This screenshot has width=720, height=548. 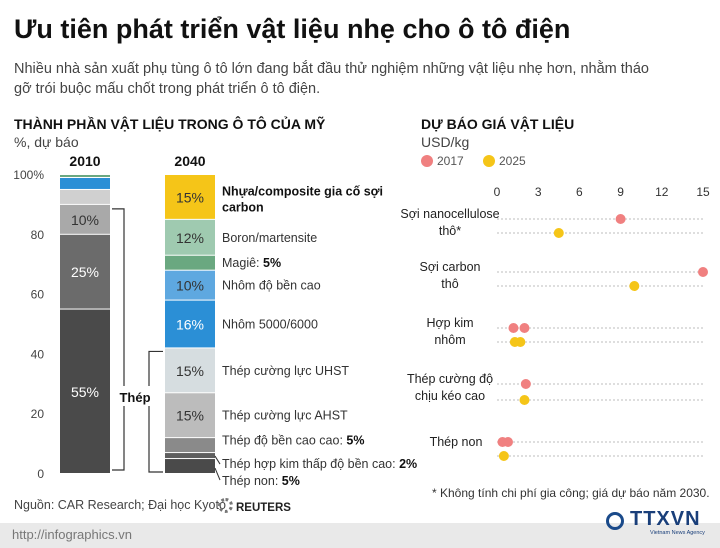 What do you see at coordinates (38, 295) in the screenshot?
I see `y-tick-label: 60` at bounding box center [38, 295].